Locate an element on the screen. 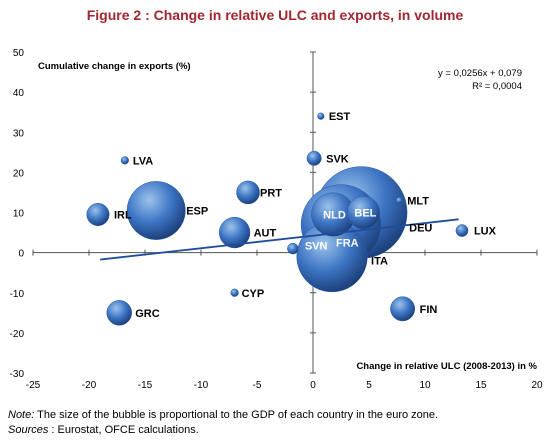 The image size is (550, 443). trend-layer is located at coordinates (279, 239).